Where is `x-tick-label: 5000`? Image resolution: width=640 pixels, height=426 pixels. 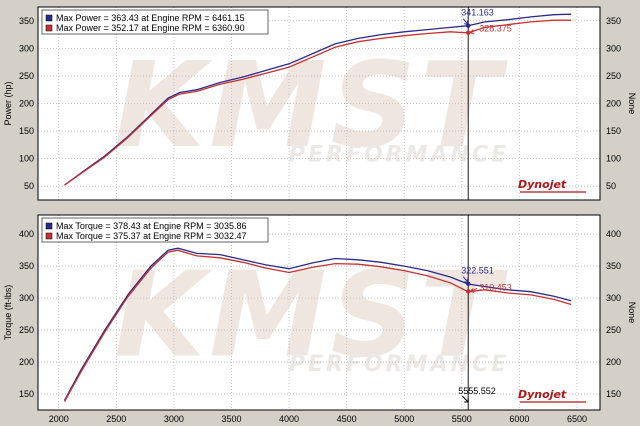
x-tick-label: 5000 is located at coordinates (404, 419).